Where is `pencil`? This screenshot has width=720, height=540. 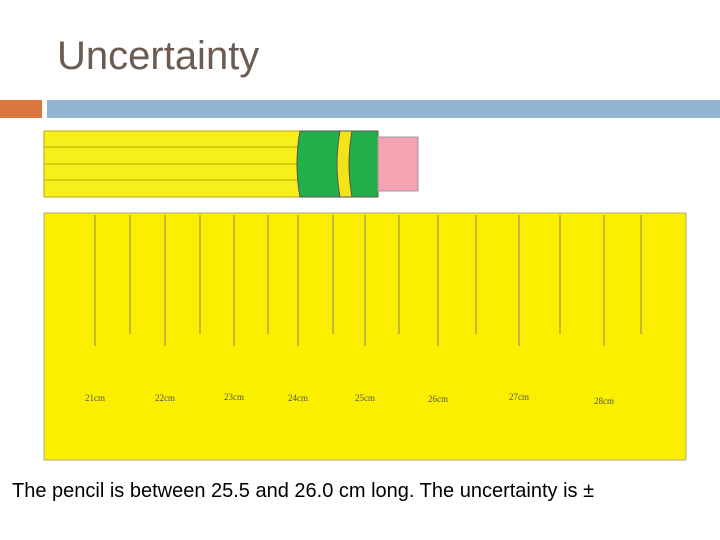 pencil is located at coordinates (231, 164).